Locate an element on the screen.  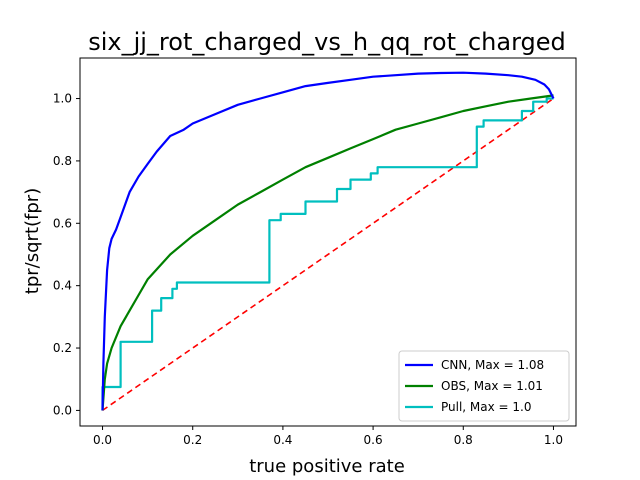
x-tick-label: 0.4 is located at coordinates (282, 440).